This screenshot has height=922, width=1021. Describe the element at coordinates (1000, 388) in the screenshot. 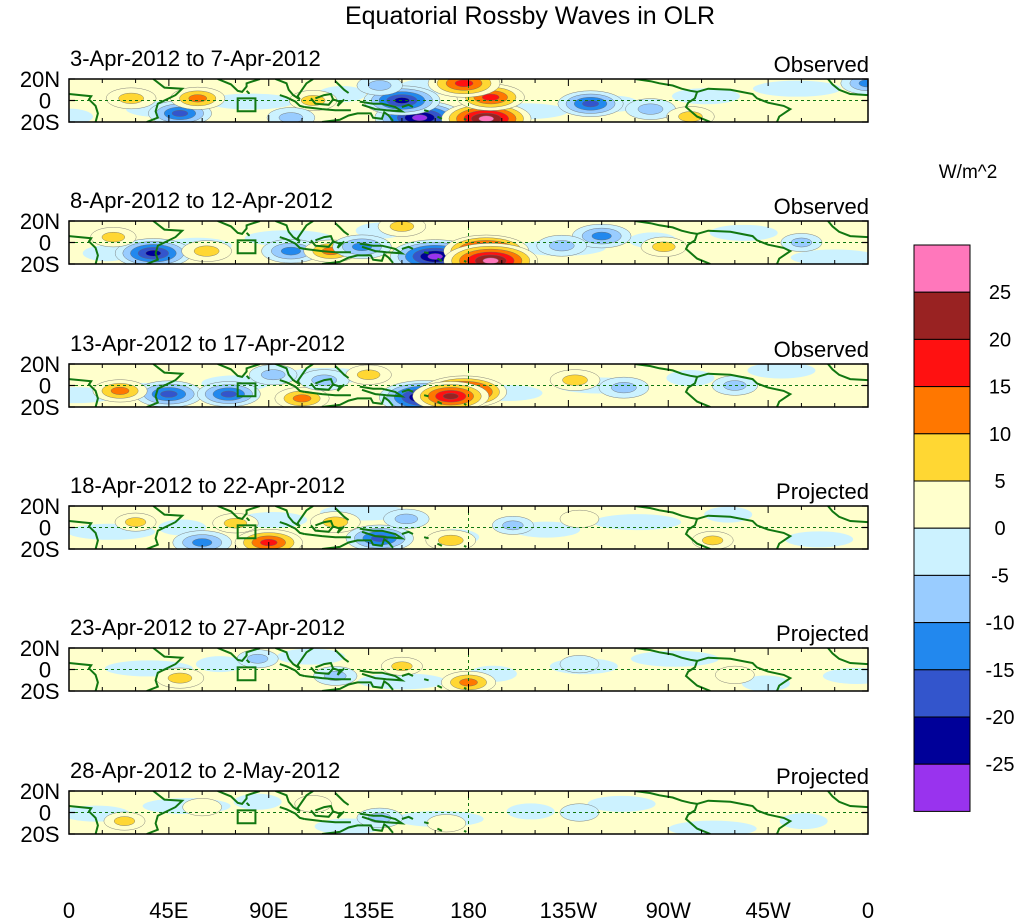

I see `colorbar-label: 15` at that location.